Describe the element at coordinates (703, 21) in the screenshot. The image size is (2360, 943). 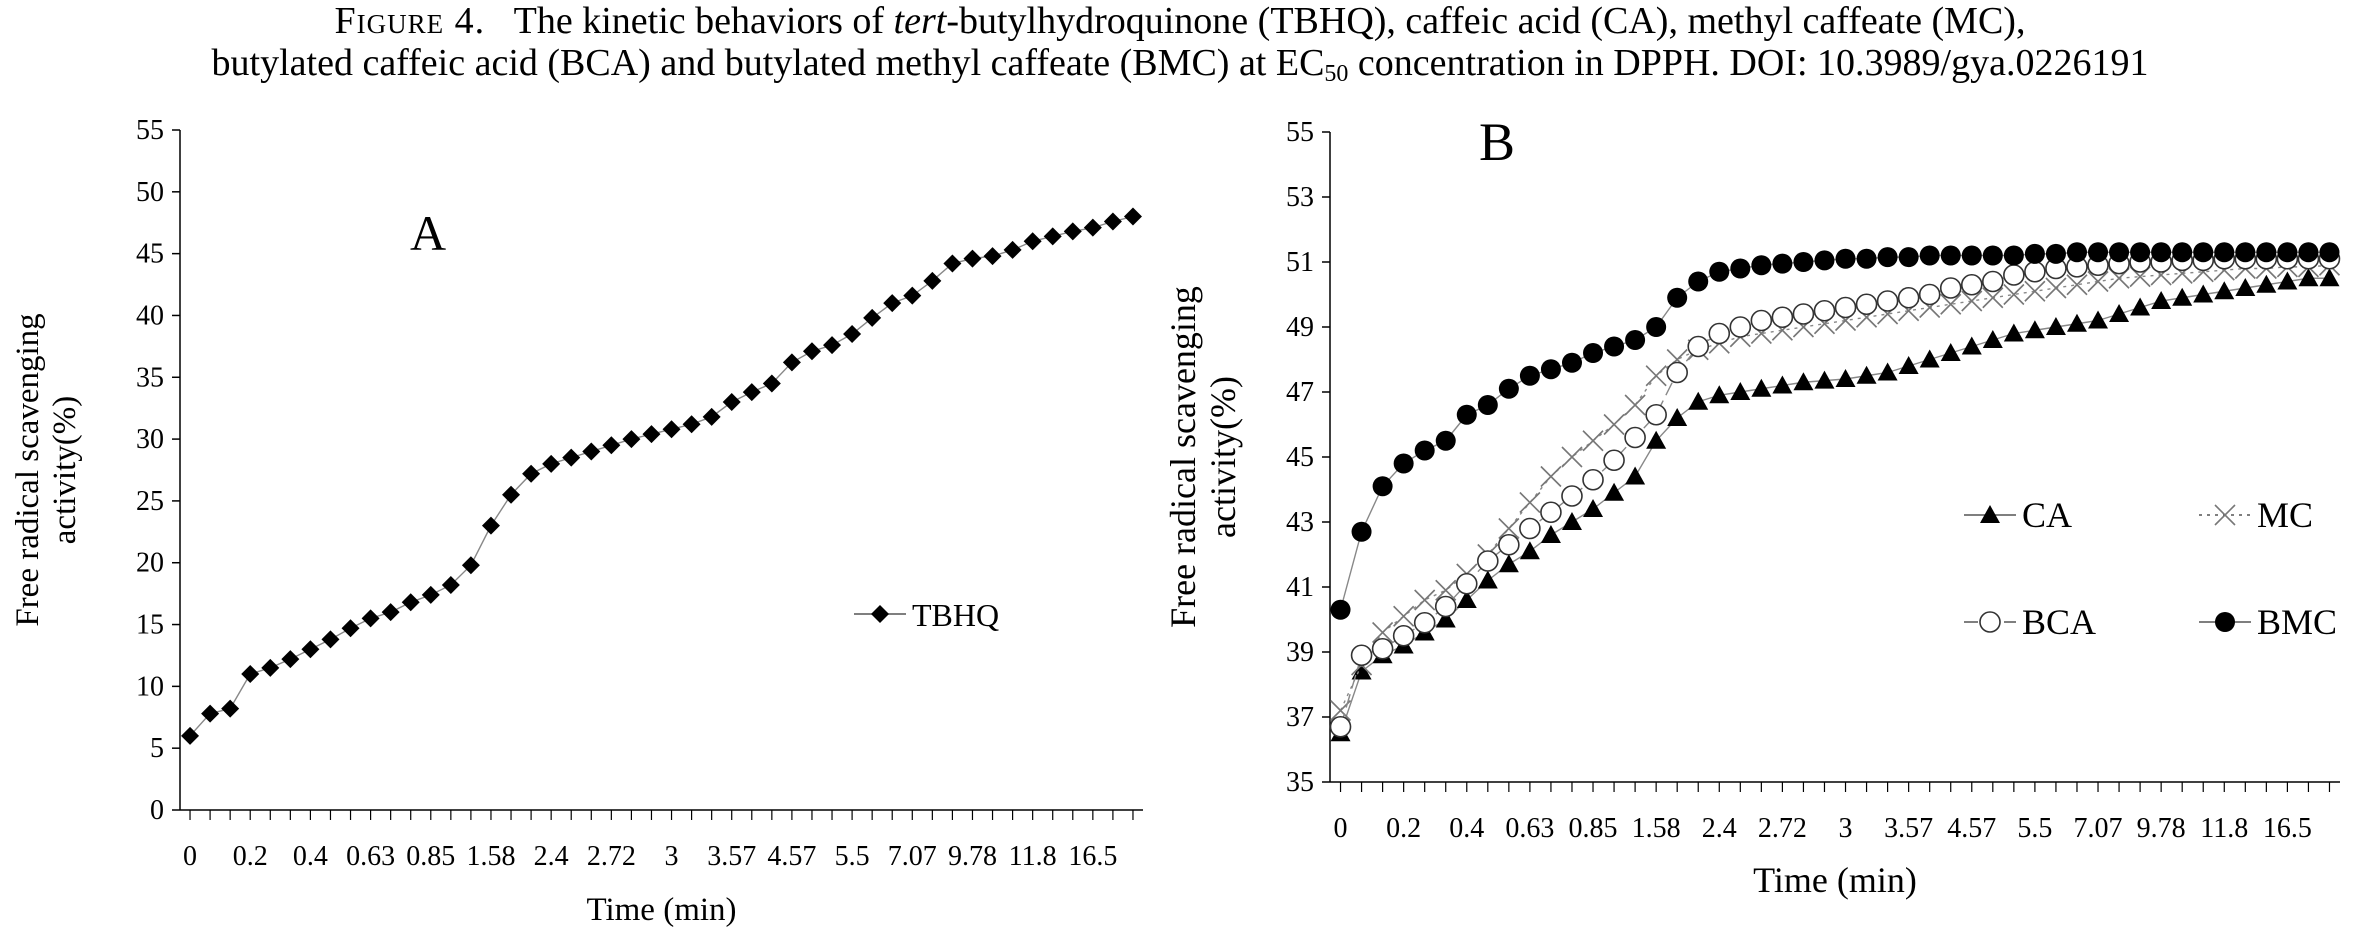
I see `caption-text-1a: The kinetic behaviors of` at that location.